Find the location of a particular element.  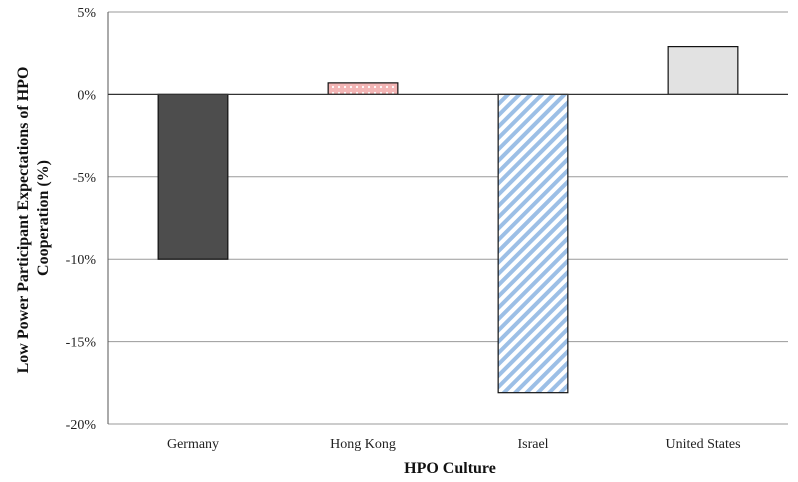

x-axis-title: HPO Culture is located at coordinates (450, 468).